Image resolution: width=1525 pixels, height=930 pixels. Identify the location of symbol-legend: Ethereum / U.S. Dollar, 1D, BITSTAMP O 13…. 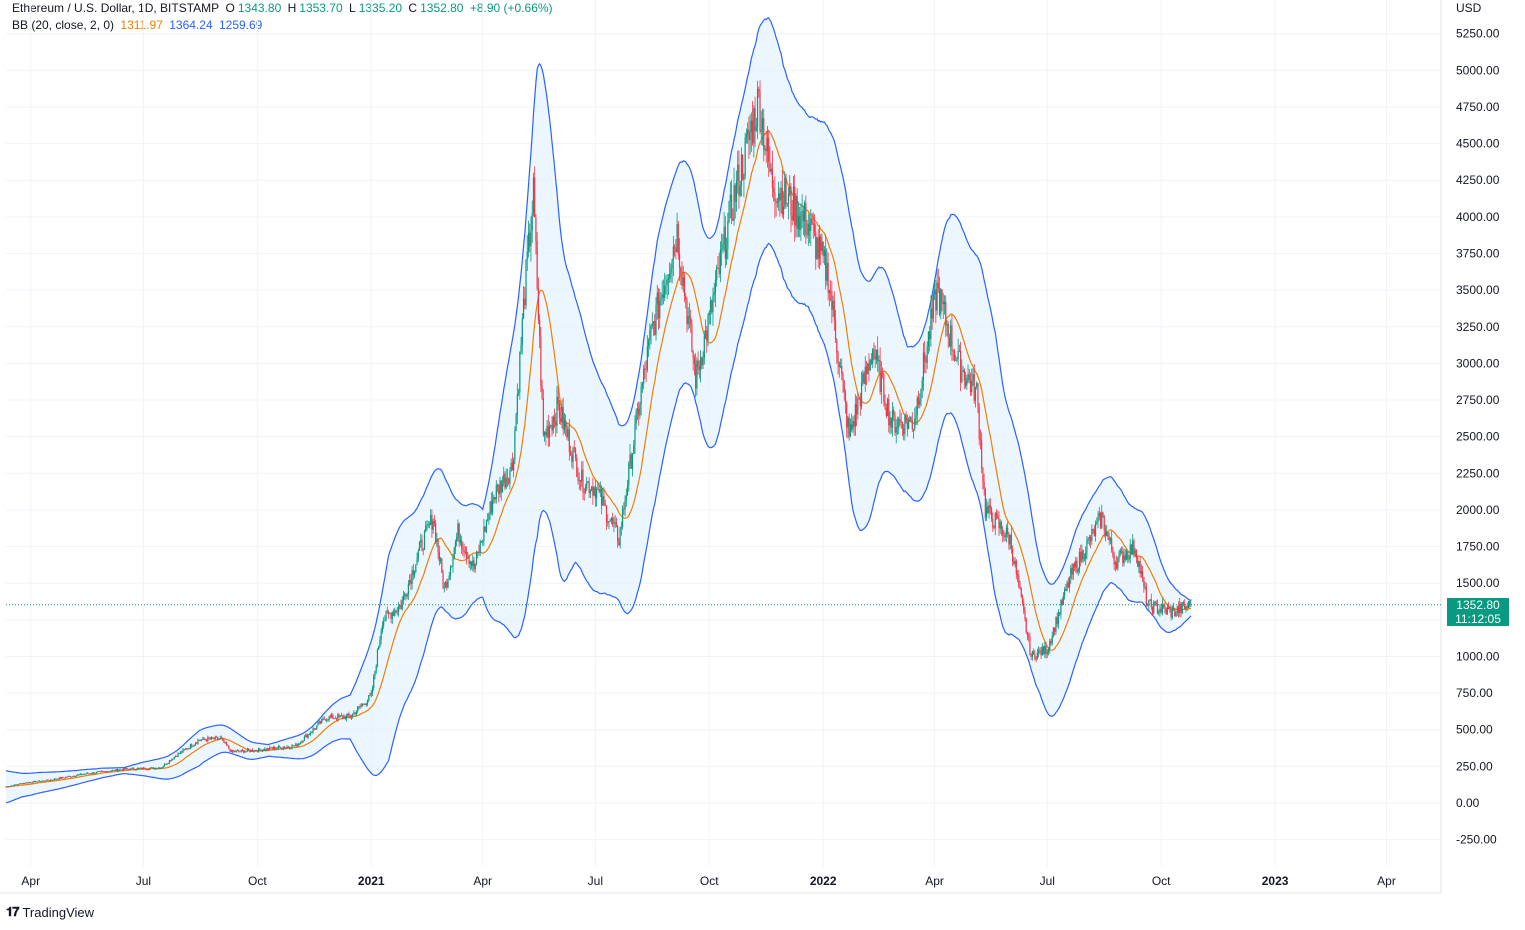
(284, 8).